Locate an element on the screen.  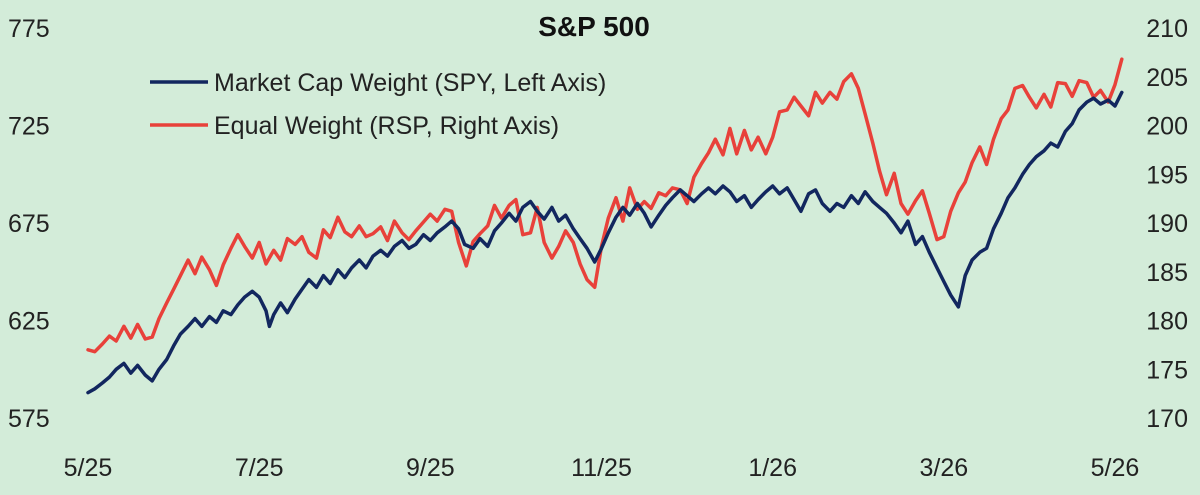
y-right-tick-label: 180 is located at coordinates (1167, 322).